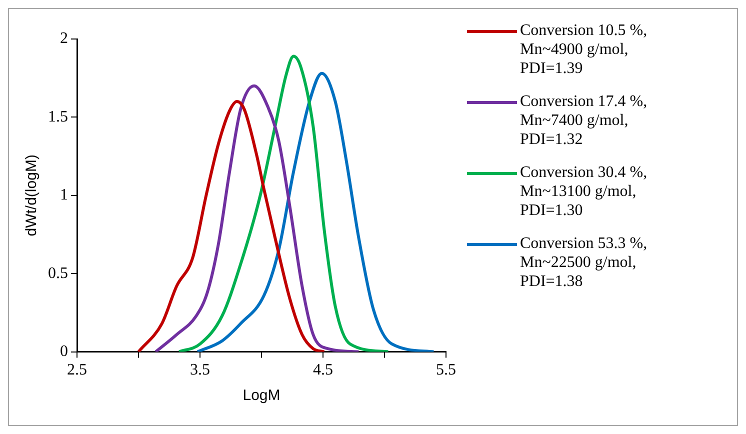  Describe the element at coordinates (231, 226) in the screenshot. I see `line-series` at that location.